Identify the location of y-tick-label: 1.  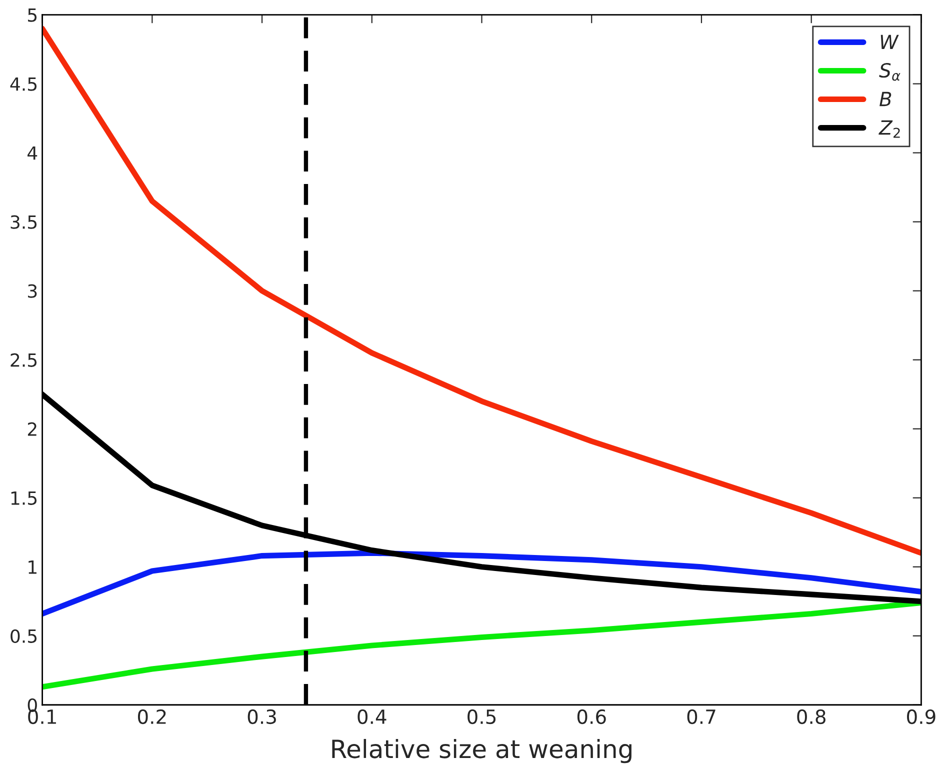
(32, 567).